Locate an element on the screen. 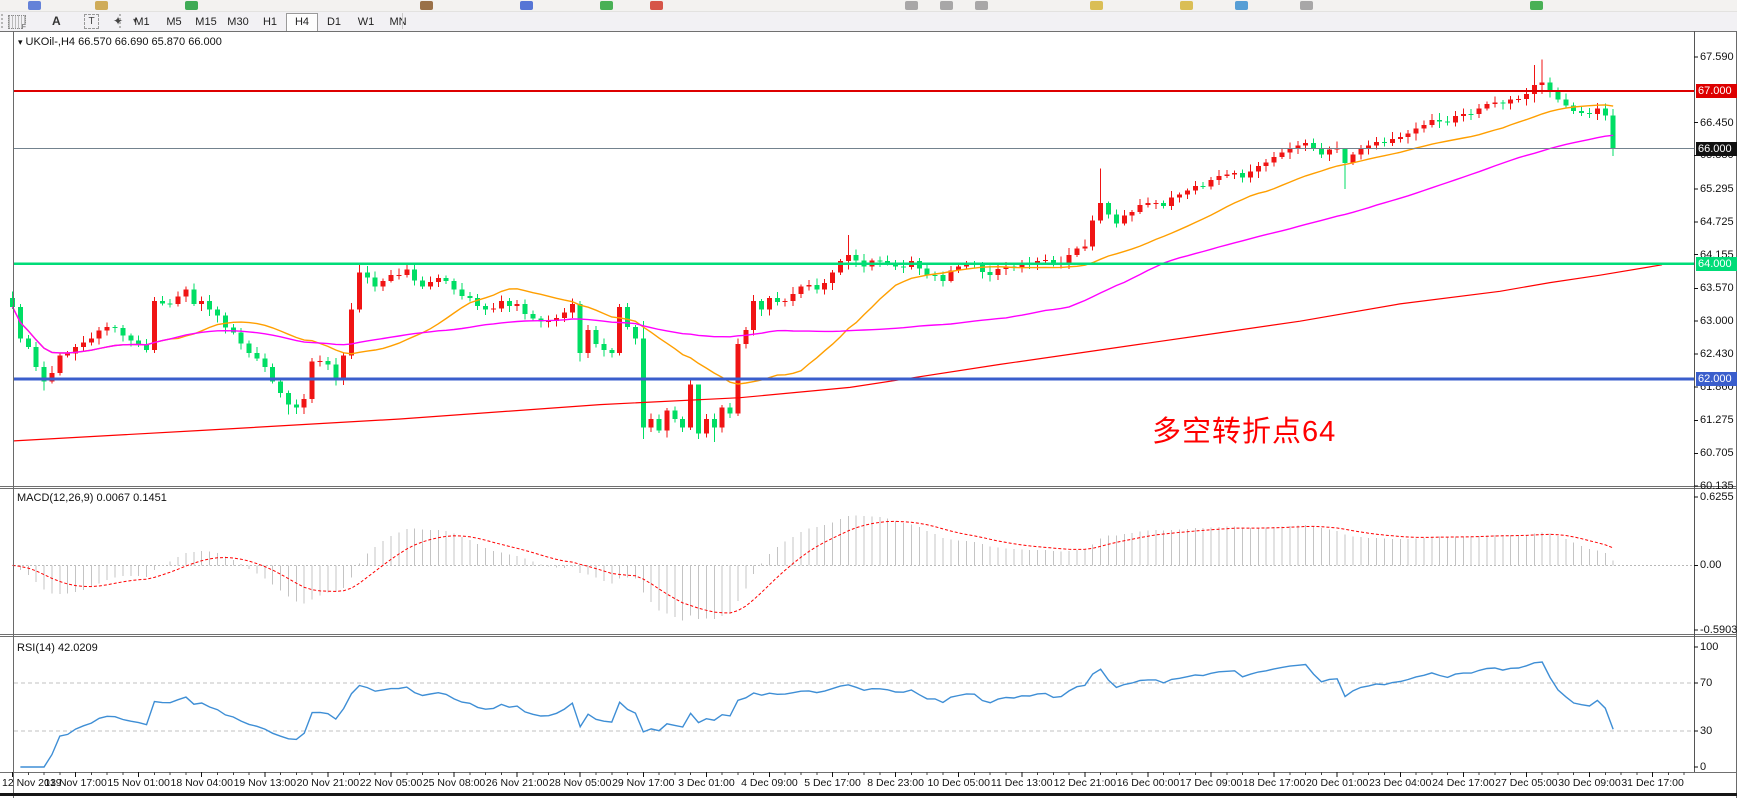 Image resolution: width=1737 pixels, height=798 pixels. price-level-badge-62.000: 62.000 is located at coordinates (1716, 378).